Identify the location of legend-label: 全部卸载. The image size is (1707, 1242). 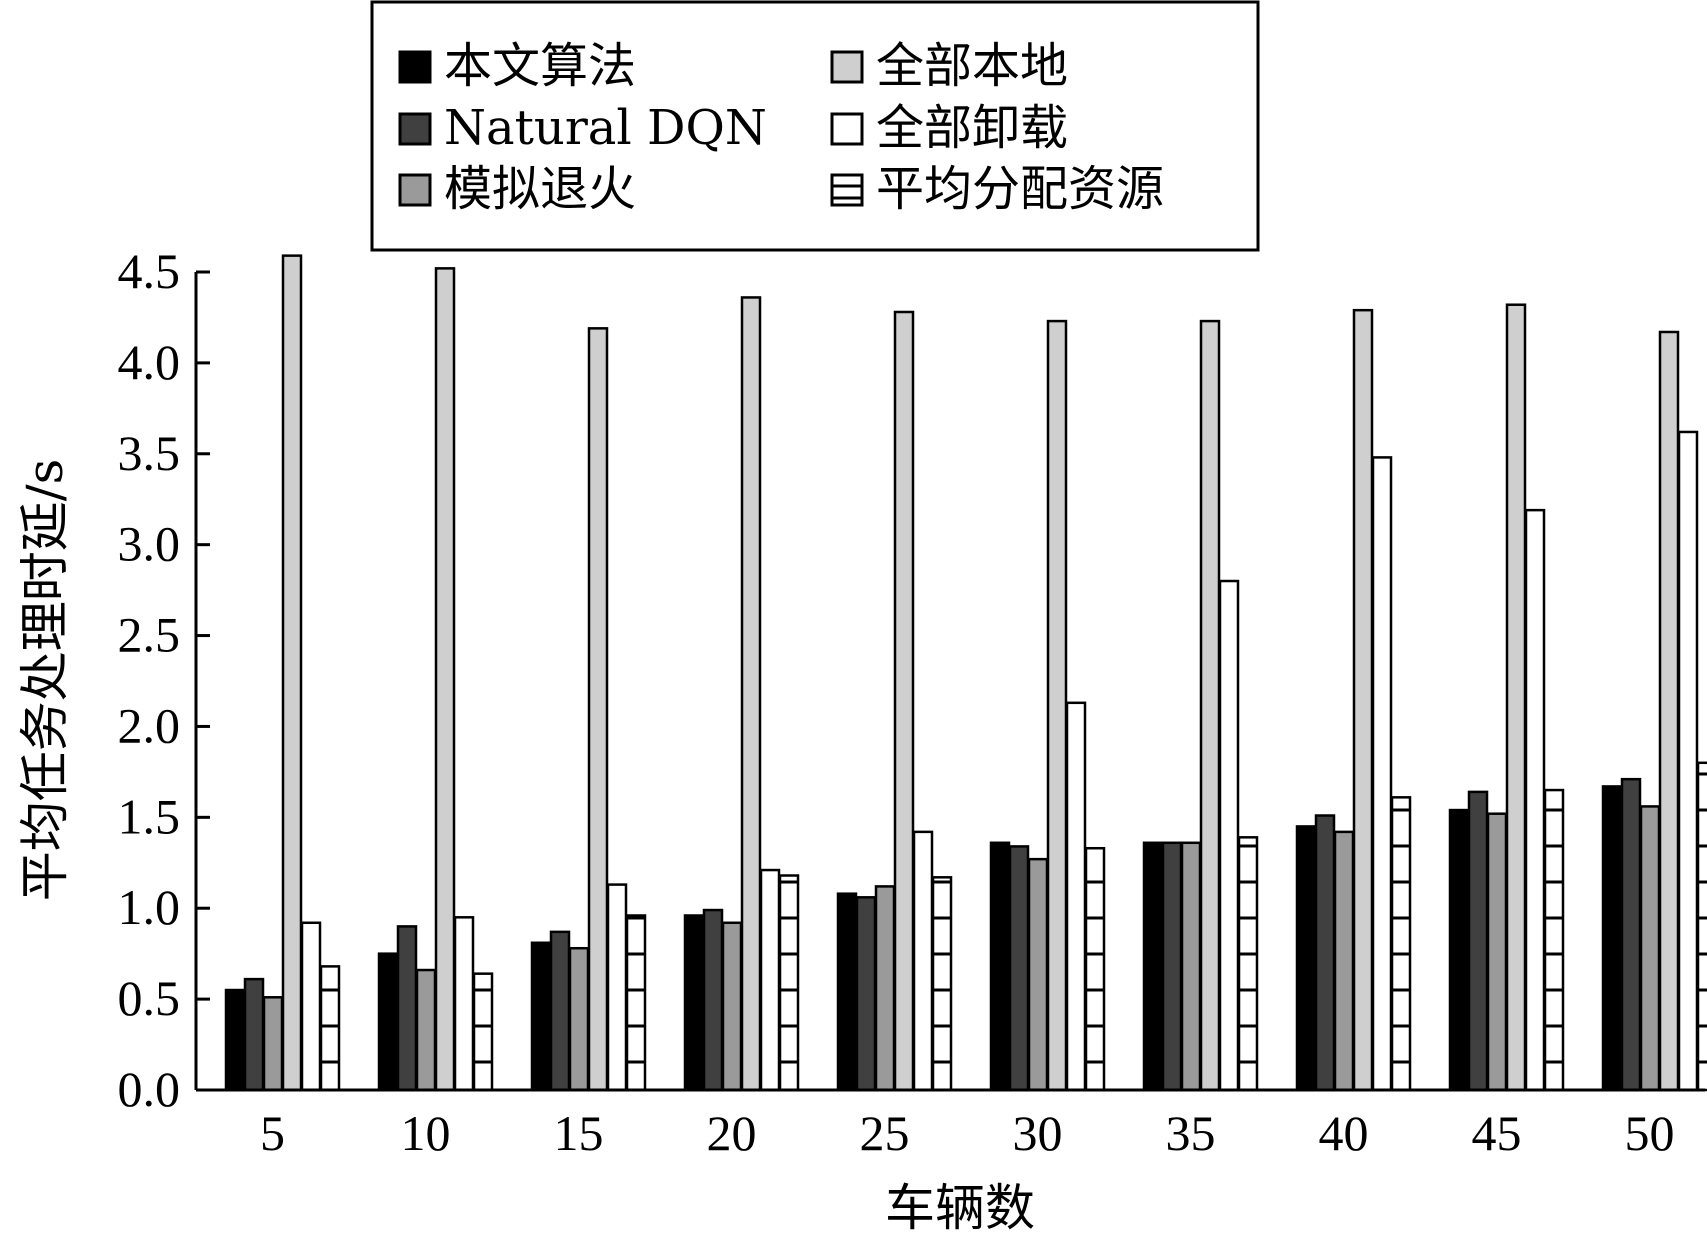
(972, 128).